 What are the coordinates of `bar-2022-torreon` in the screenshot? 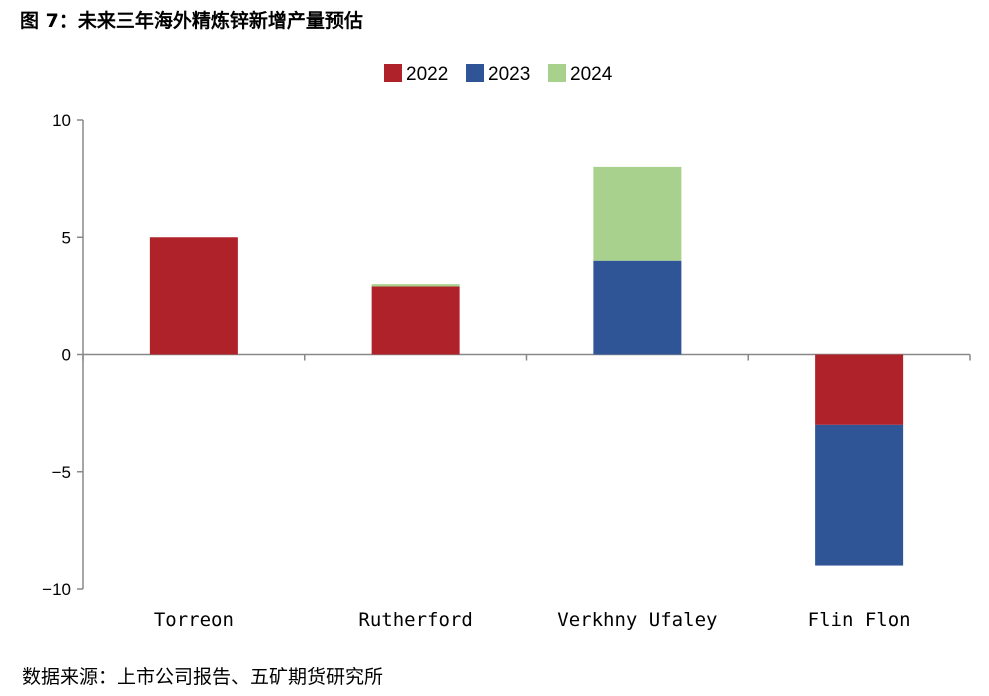 It's located at (193, 296).